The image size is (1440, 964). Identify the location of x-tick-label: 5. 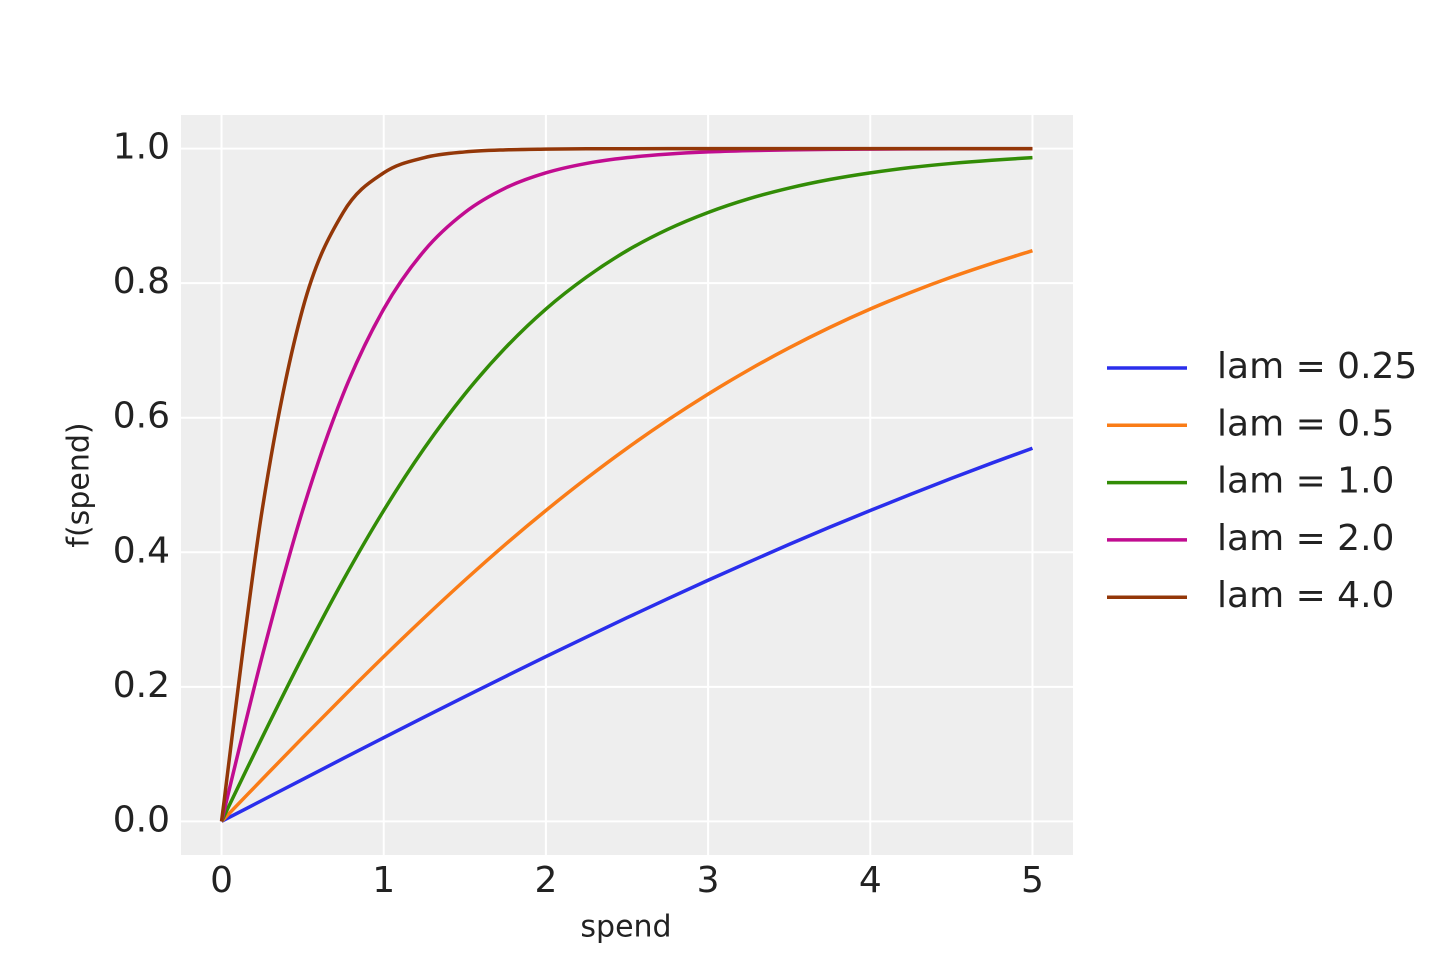
(1032, 880).